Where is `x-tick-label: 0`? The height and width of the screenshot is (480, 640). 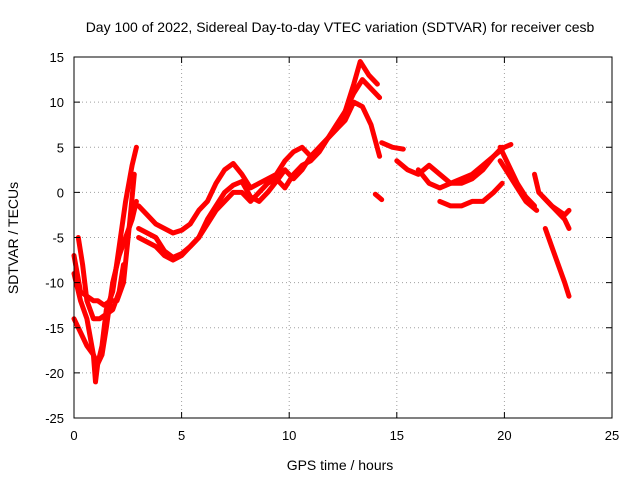 x-tick-label: 0 is located at coordinates (73, 435).